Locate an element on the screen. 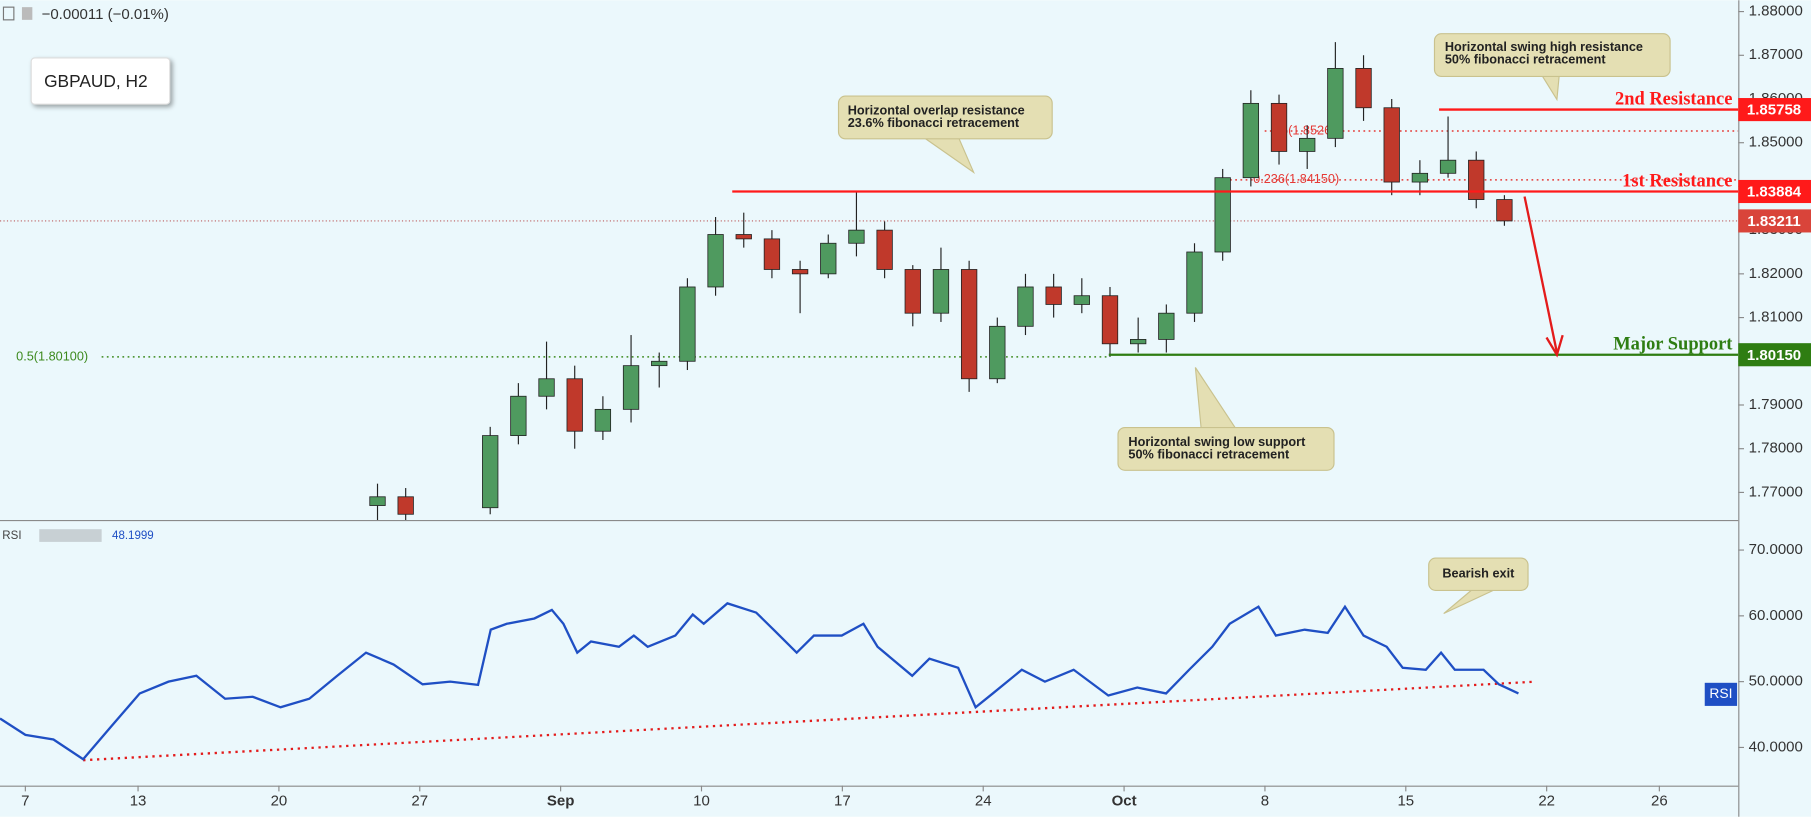 Image resolution: width=1811 pixels, height=817 pixels. level-name: 1st Resistance is located at coordinates (1677, 180).